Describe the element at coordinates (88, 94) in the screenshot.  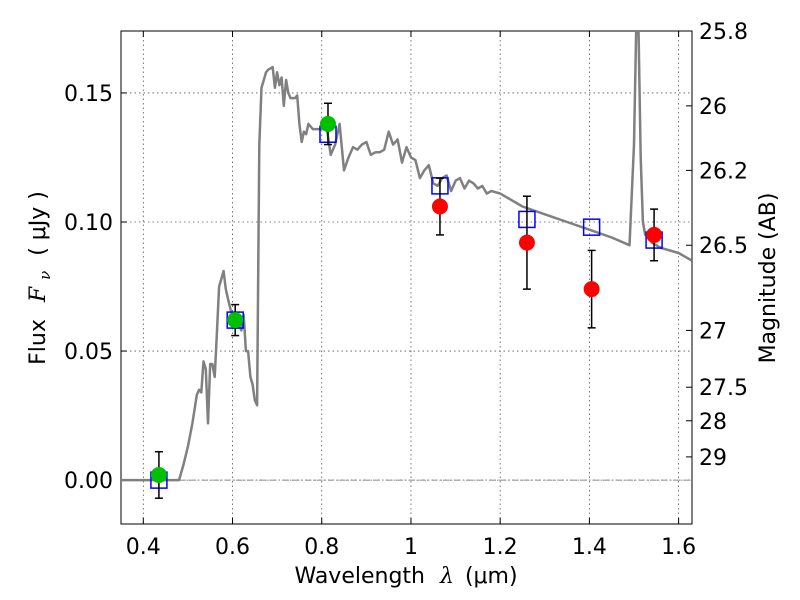
I see `y-tick-label: 0.15` at that location.